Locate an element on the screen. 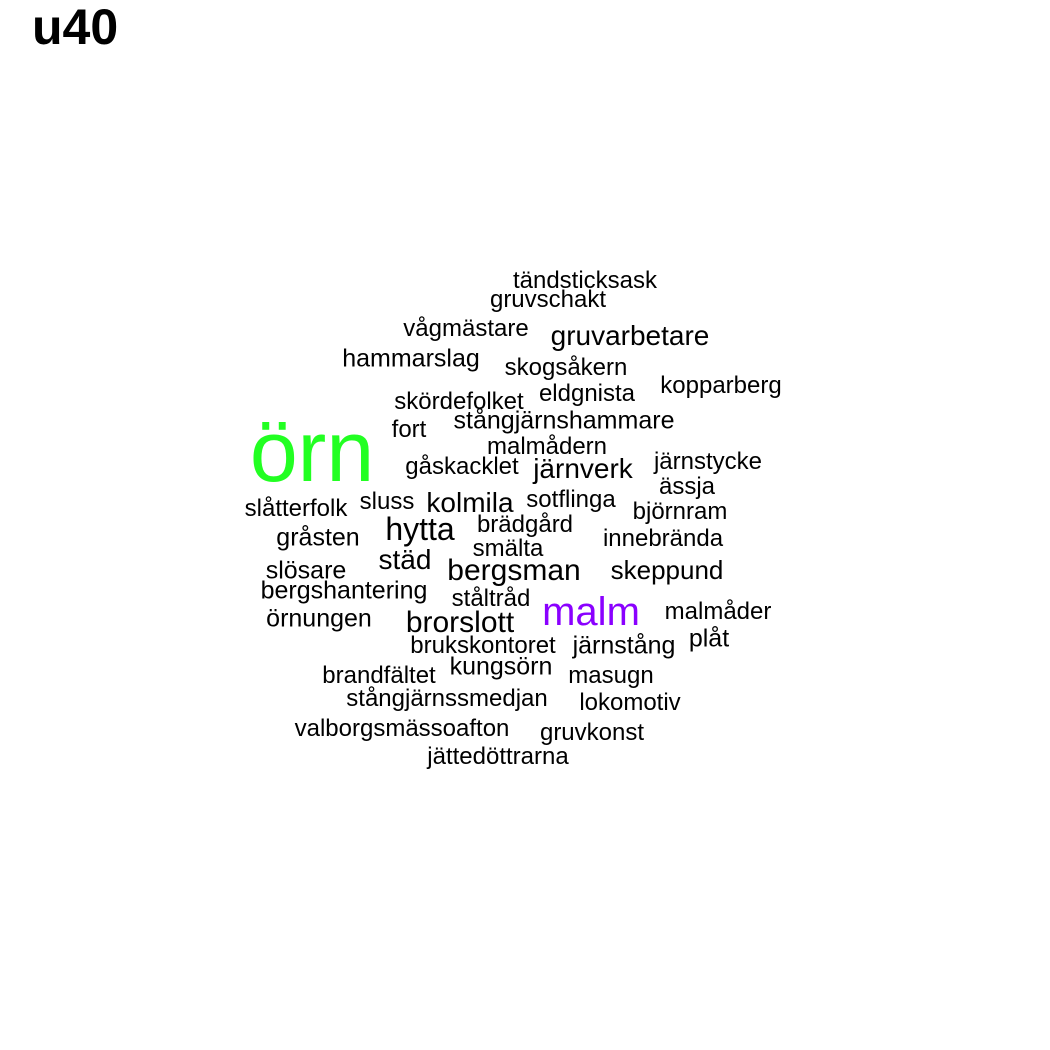 The width and height of the screenshot is (1050, 1050). word-cloud-word: ståltråd is located at coordinates (491, 598).